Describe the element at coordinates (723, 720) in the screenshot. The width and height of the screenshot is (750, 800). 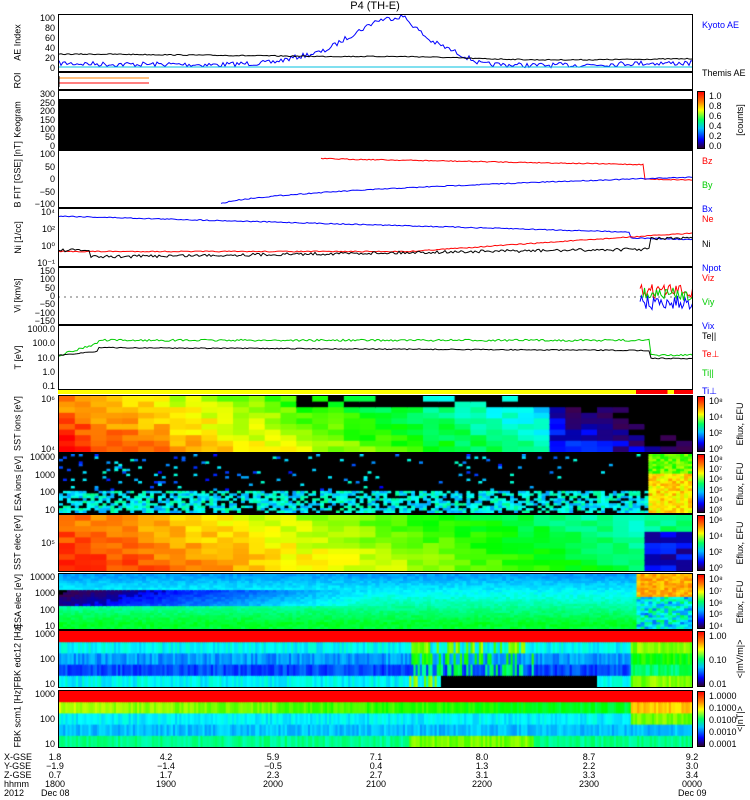
I see `fbks-colorbar-tick: 0.0100` at that location.